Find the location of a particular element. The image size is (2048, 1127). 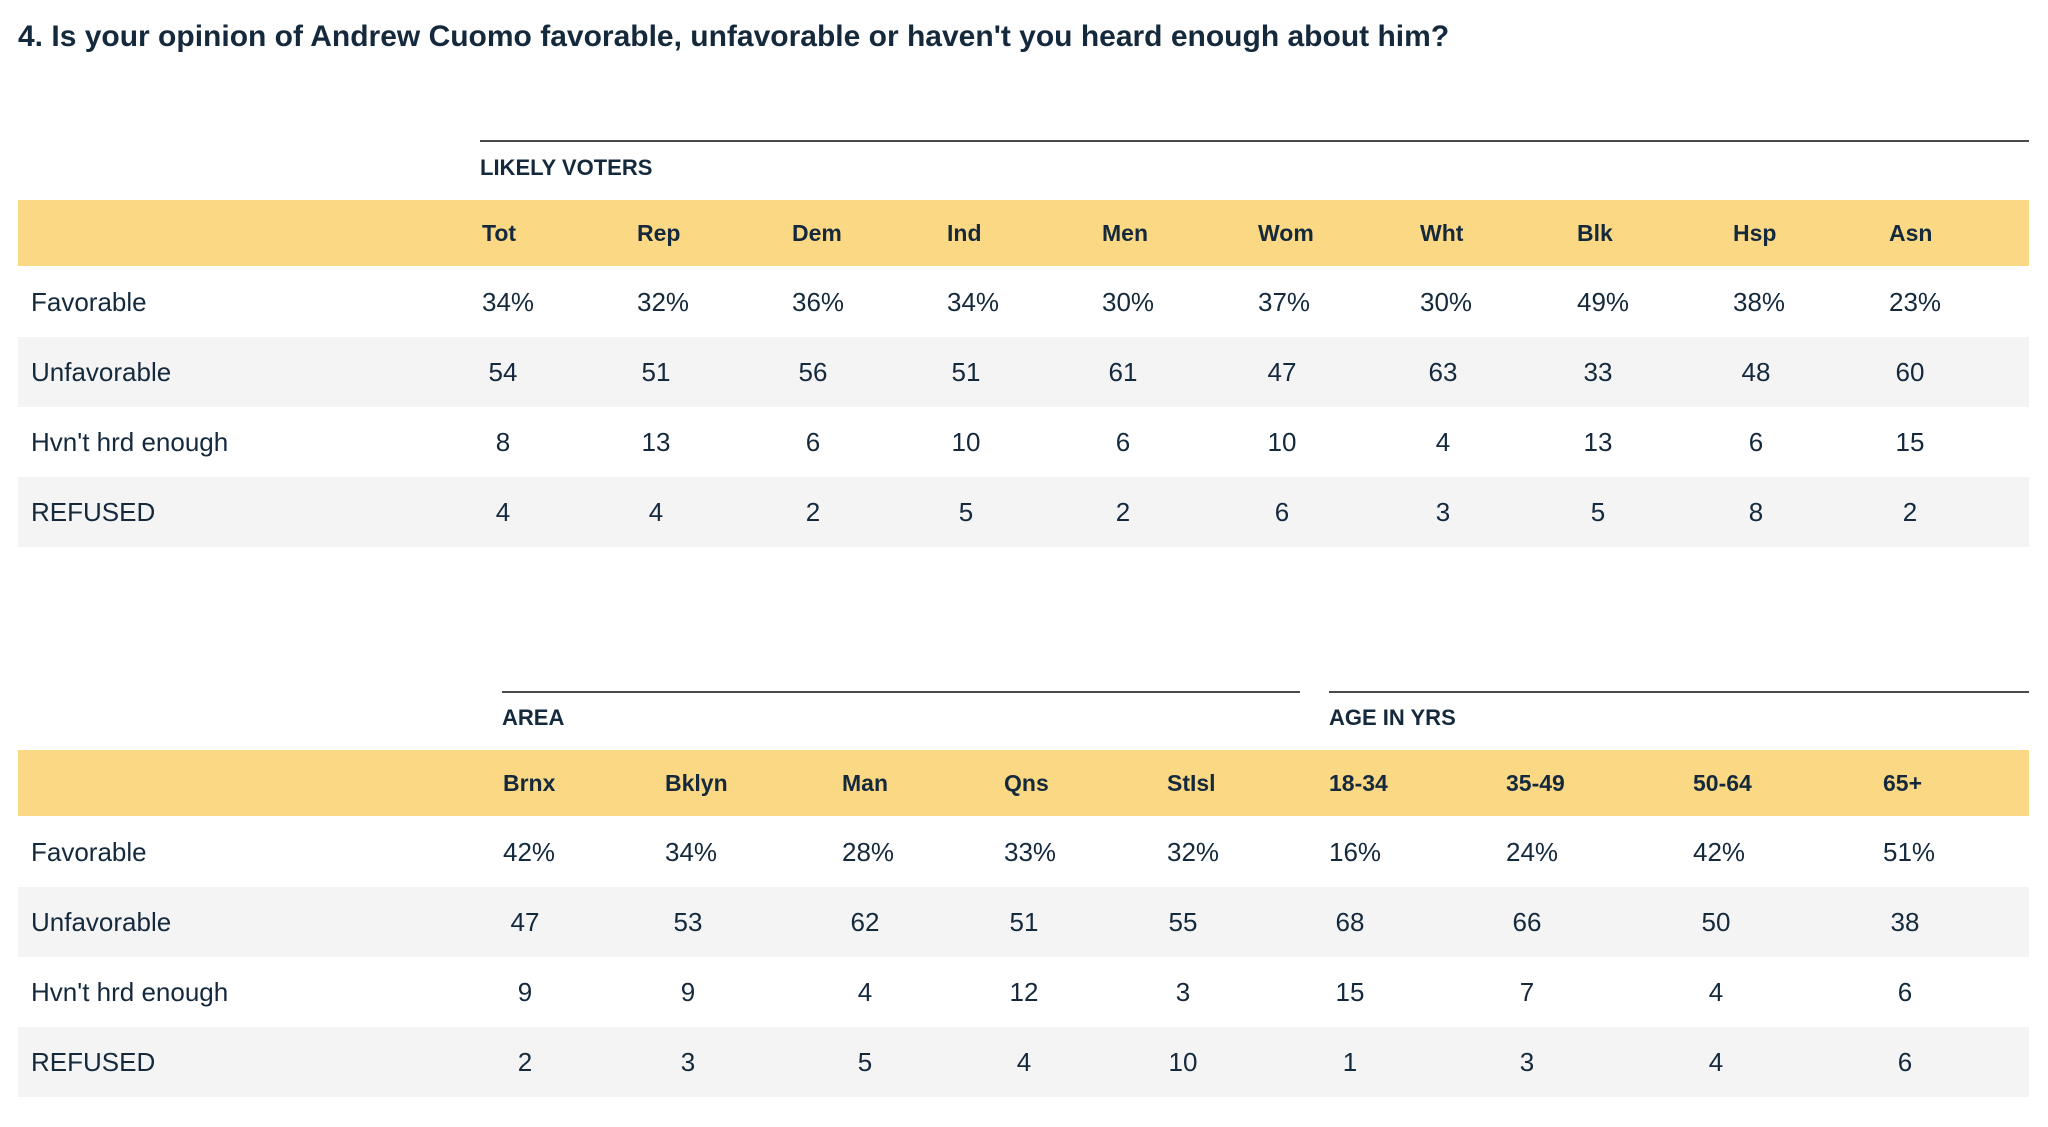

column-header-35-49: 35-49 is located at coordinates (1535, 783).